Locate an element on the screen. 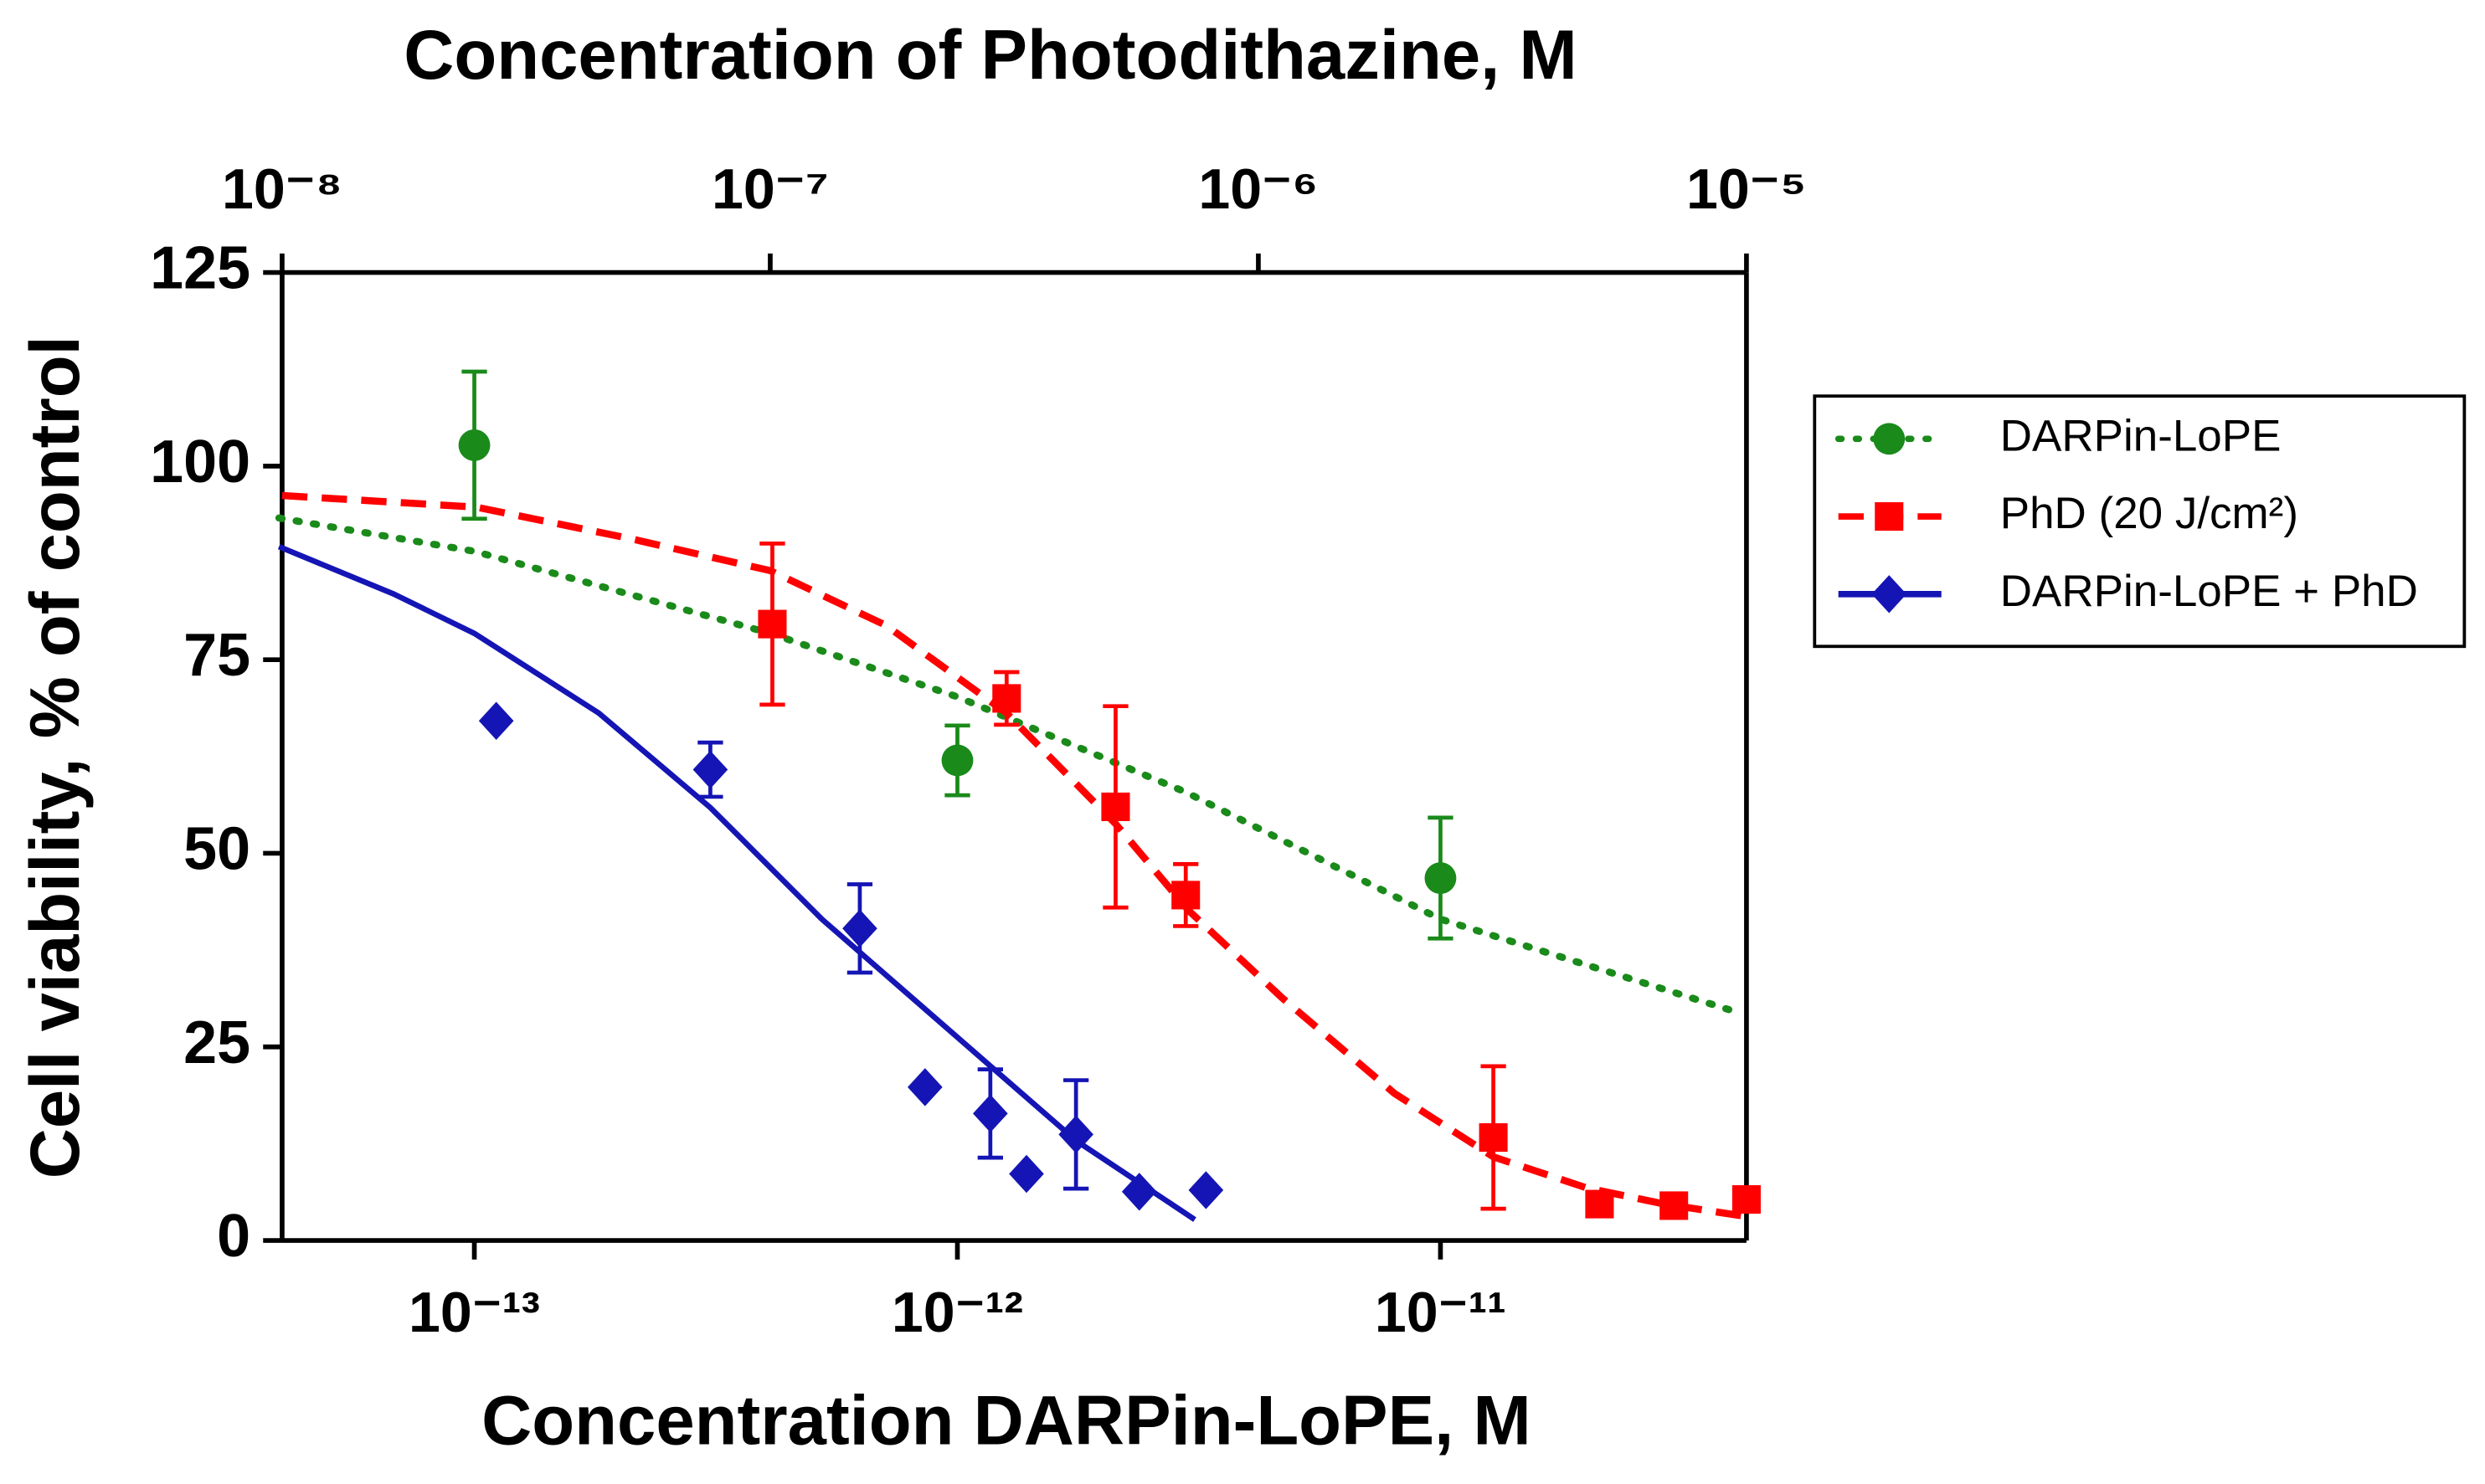 Image resolution: width=2485 pixels, height=1484 pixels. y-tick-label: 125 is located at coordinates (200, 269).